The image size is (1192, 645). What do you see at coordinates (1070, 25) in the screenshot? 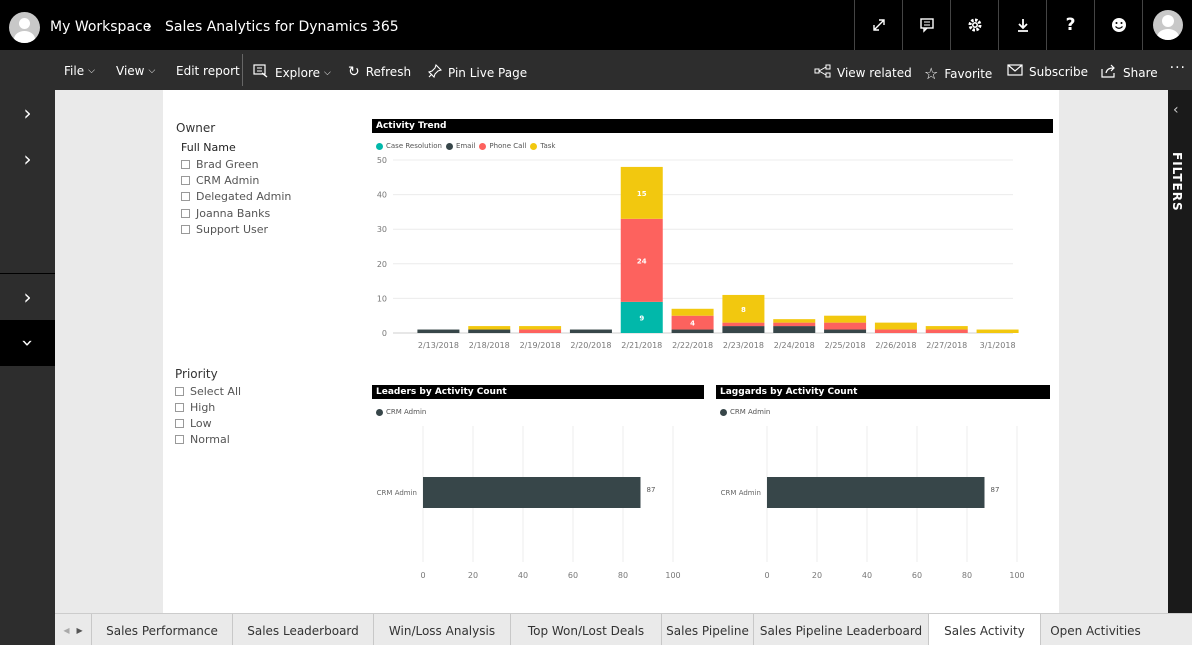
I see `help-icon: ?` at bounding box center [1070, 25].